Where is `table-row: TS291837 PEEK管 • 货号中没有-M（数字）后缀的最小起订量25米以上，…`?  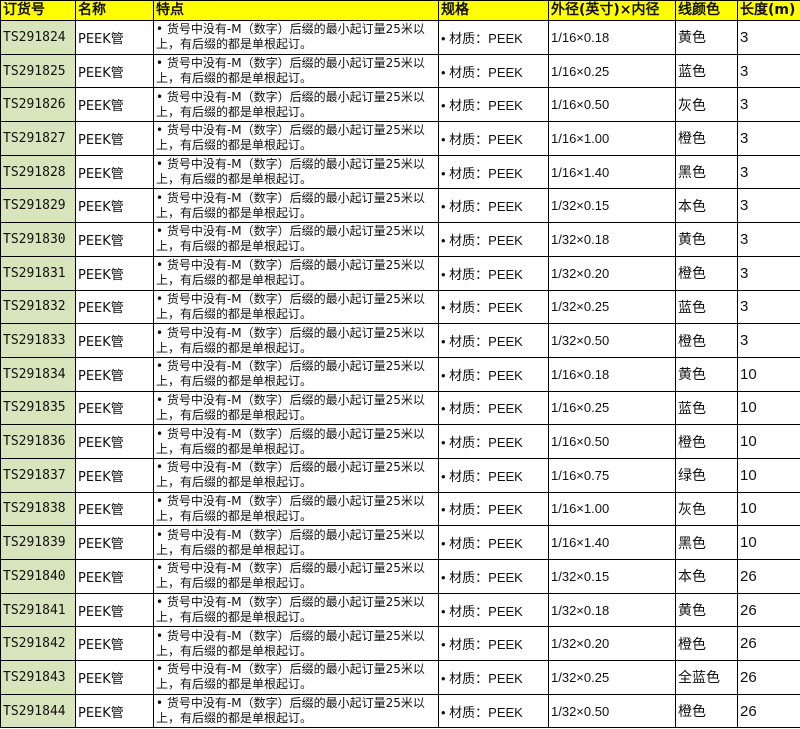
table-row: TS291837 PEEK管 • 货号中没有-M（数字）后缀的最小起订量25米以上，… is located at coordinates (400, 475).